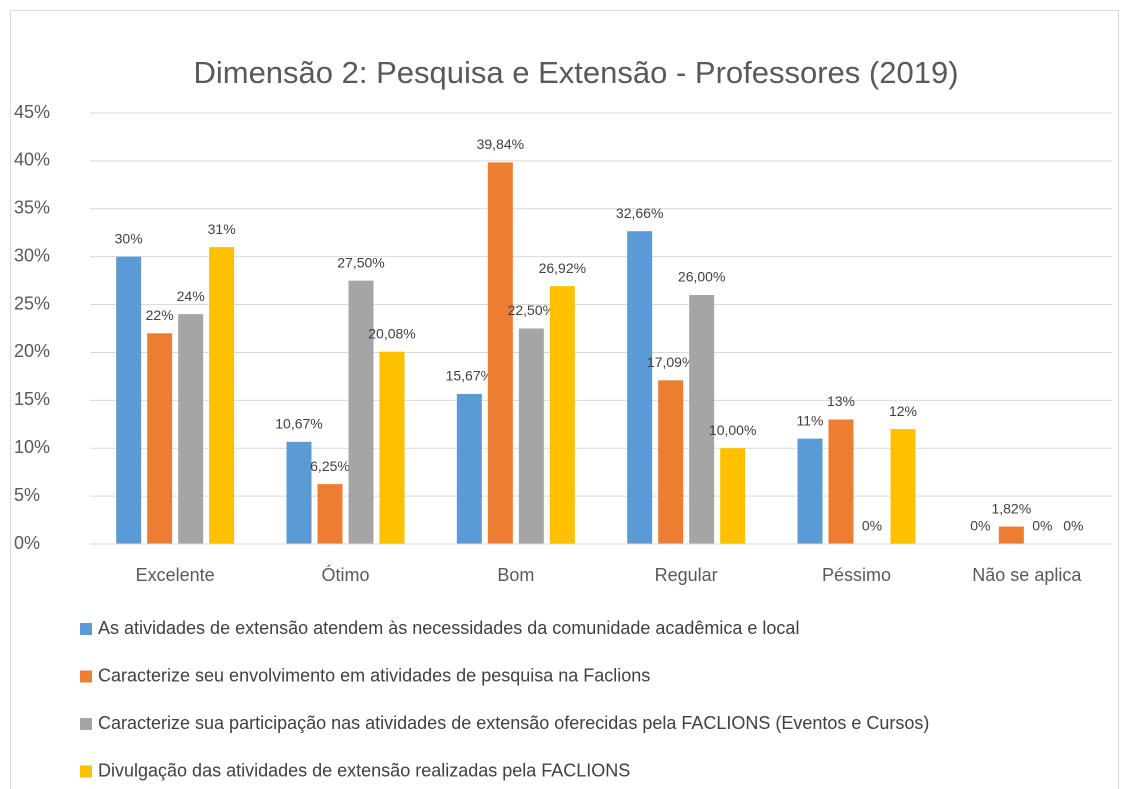  What do you see at coordinates (27, 543) in the screenshot?
I see `y-tick-label: 0%` at bounding box center [27, 543].